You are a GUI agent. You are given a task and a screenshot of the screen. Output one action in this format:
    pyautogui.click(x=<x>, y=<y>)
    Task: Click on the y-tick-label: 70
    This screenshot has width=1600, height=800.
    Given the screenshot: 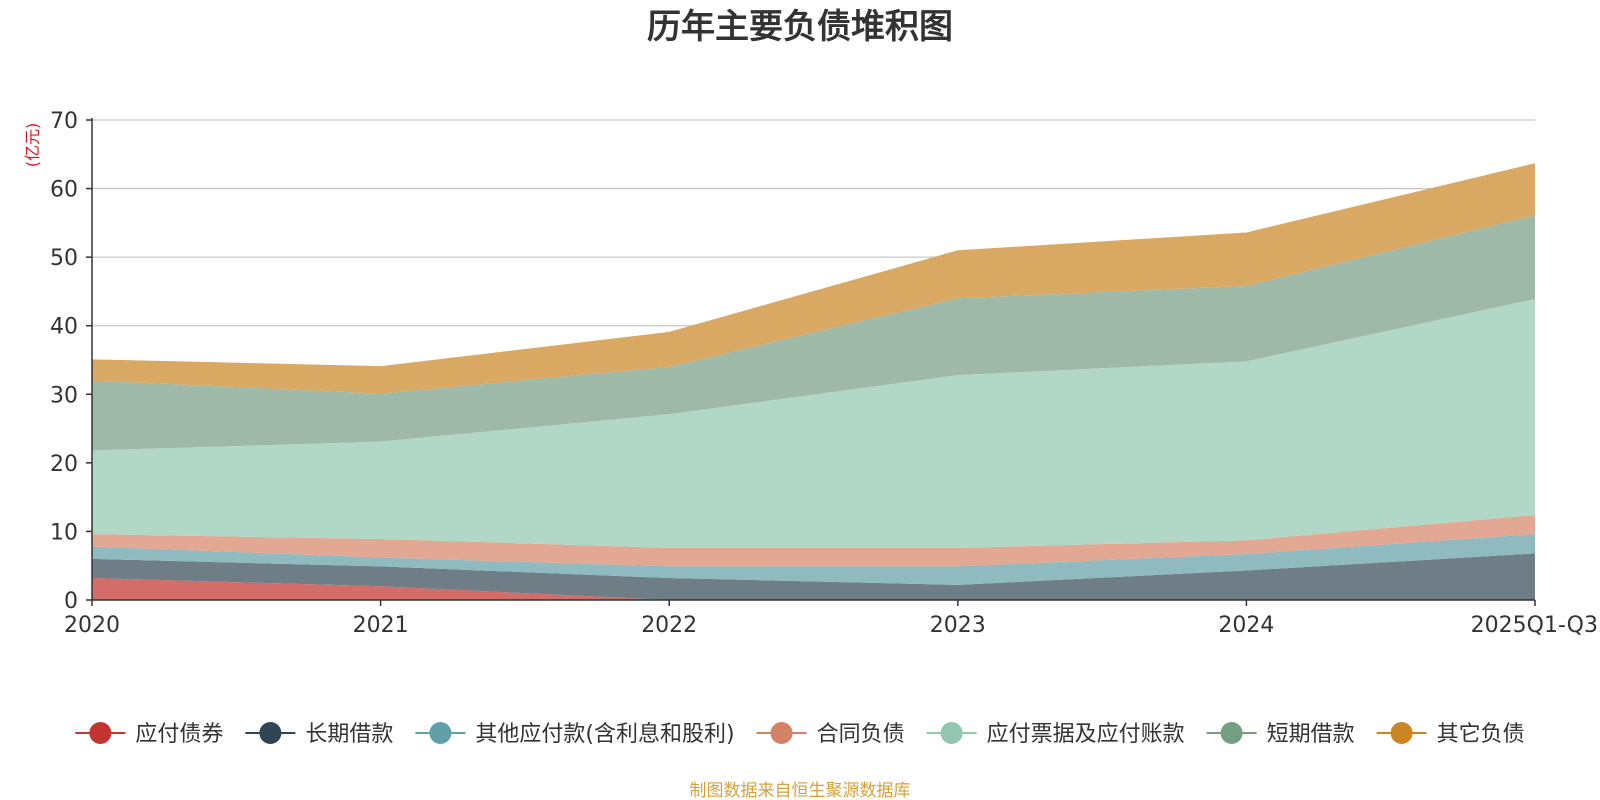 What is the action you would take?
    pyautogui.click(x=64, y=121)
    